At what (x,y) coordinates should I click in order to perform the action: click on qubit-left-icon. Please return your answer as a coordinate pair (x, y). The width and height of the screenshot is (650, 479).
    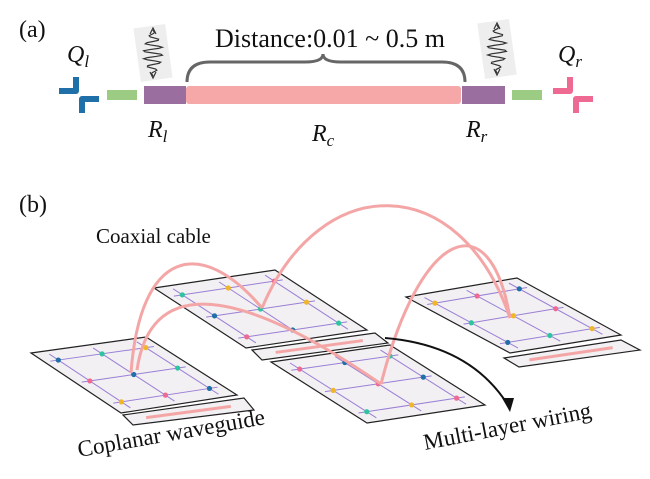
    Looking at the image, I should click on (79, 95).